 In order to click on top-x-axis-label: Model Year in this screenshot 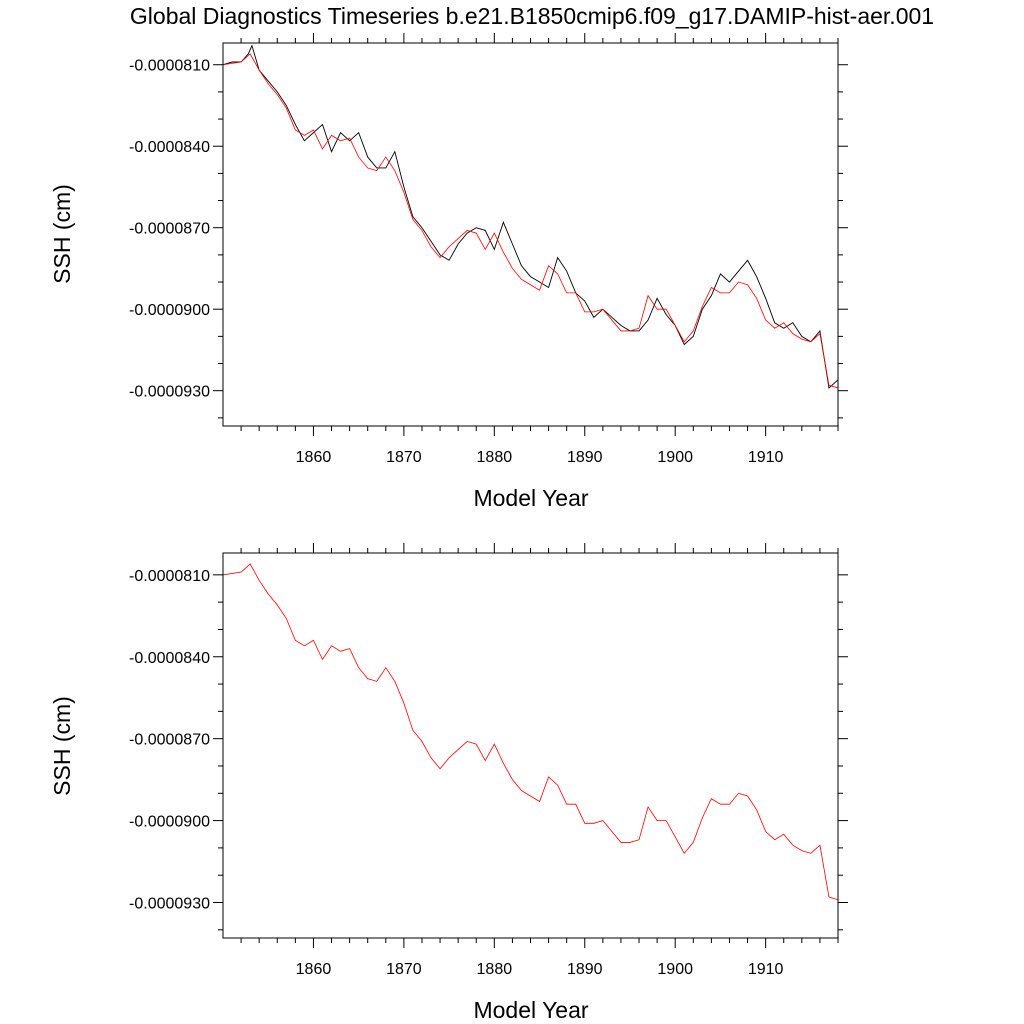, I will do `click(530, 498)`.